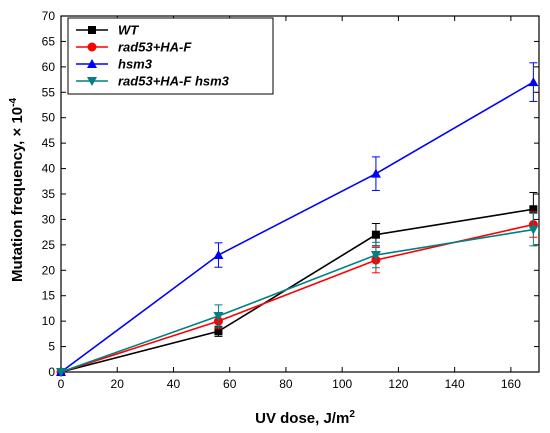 The width and height of the screenshot is (550, 433). Describe the element at coordinates (511, 384) in the screenshot. I see `x-tick-label: 160` at that location.